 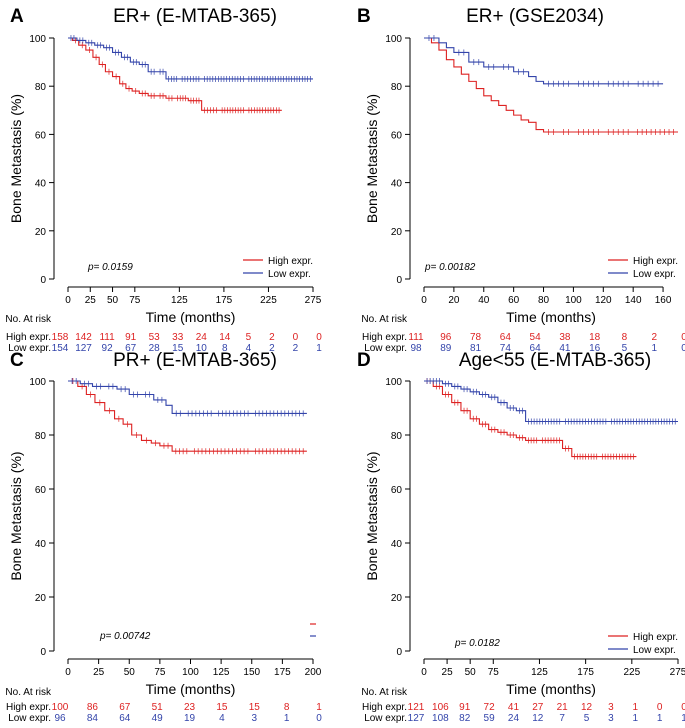 What do you see at coordinates (255, 707) in the screenshot?
I see `risk-count-high: 15` at bounding box center [255, 707].